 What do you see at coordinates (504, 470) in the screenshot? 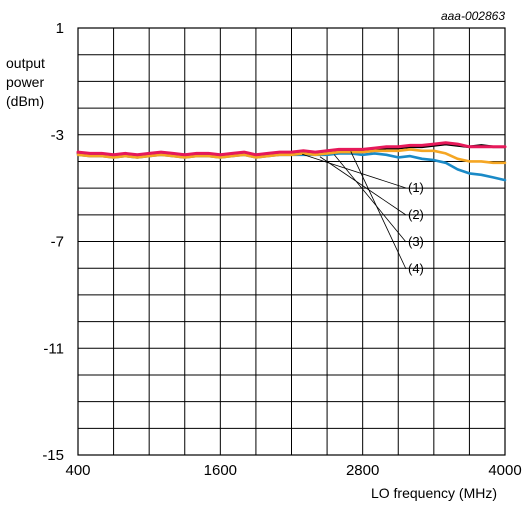
I see `x-tick-label: 4000` at bounding box center [504, 470].